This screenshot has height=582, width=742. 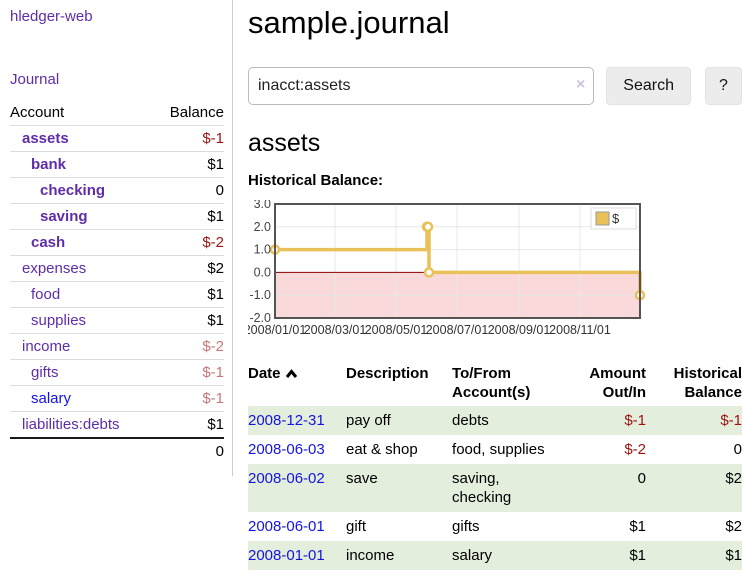 What do you see at coordinates (580, 330) in the screenshot?
I see `svg-text: 2008/11/01` at bounding box center [580, 330].